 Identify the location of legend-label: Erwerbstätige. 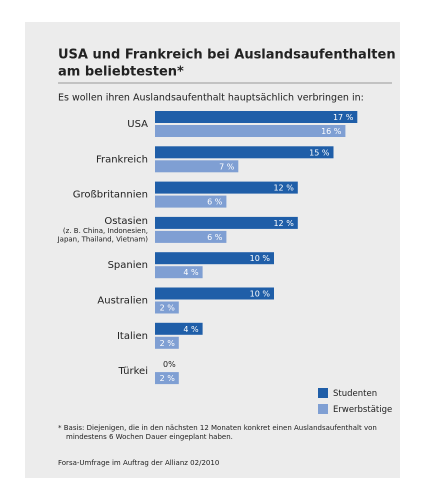
(362, 410).